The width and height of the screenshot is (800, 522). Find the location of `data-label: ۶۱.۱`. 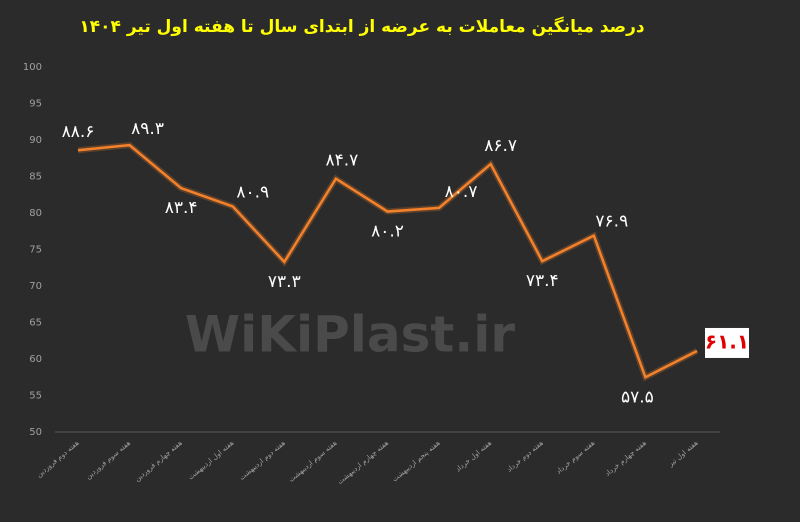

data-label: ۶۱.۱ is located at coordinates (727, 341).